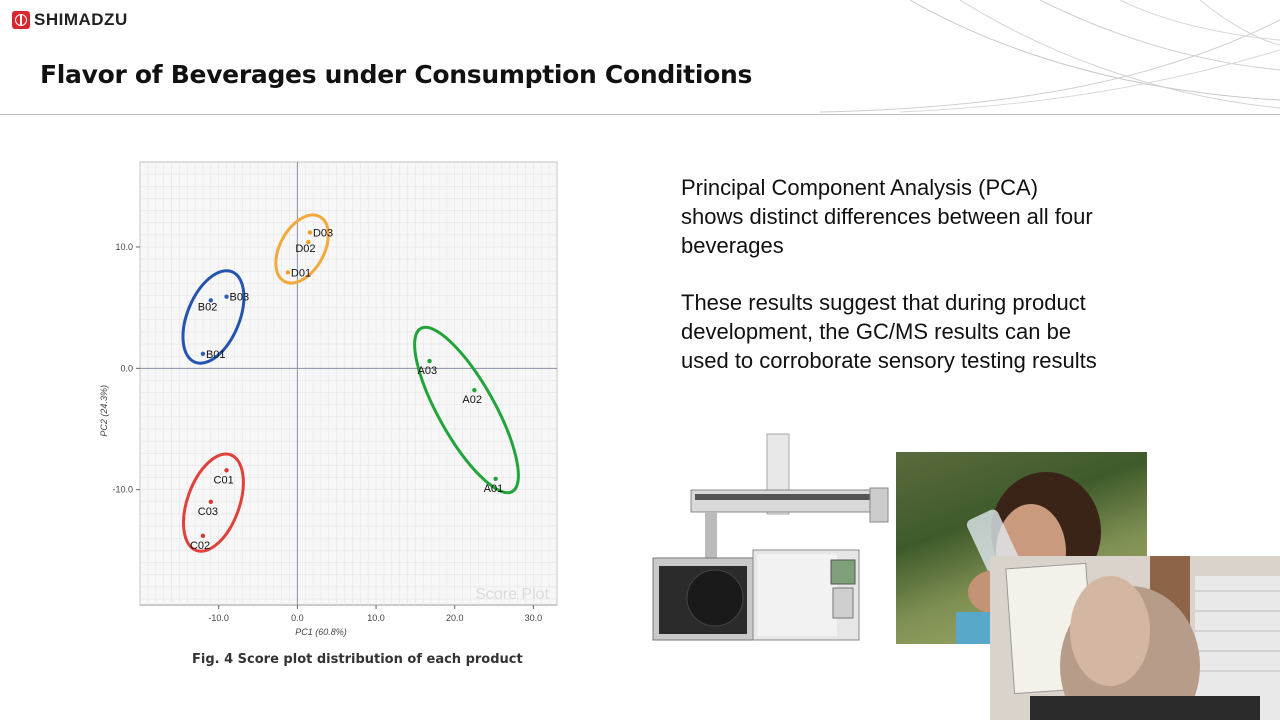 The image size is (1280, 720). What do you see at coordinates (305, 249) in the screenshot?
I see `point-label-d02: D02` at bounding box center [305, 249].